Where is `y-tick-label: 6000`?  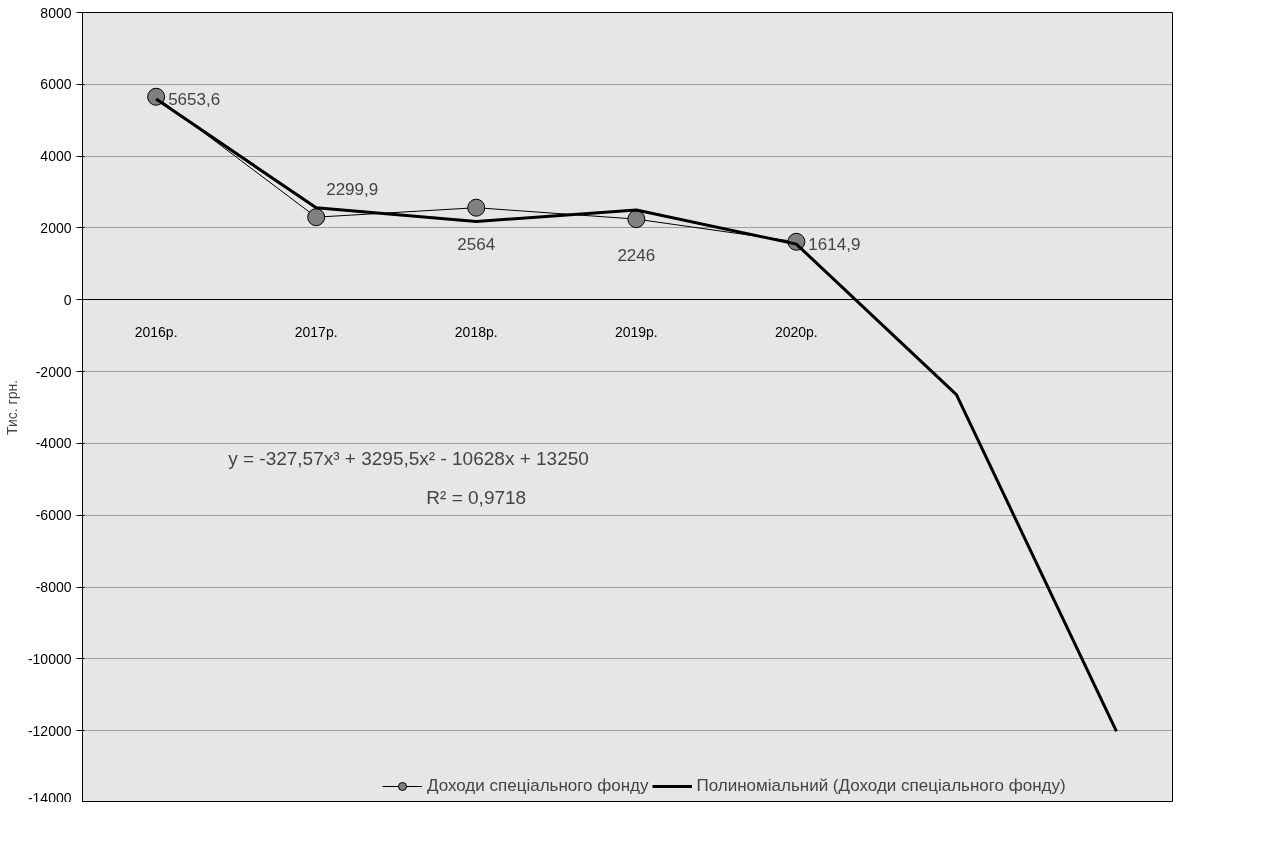 y-tick-label: 6000 is located at coordinates (56, 84).